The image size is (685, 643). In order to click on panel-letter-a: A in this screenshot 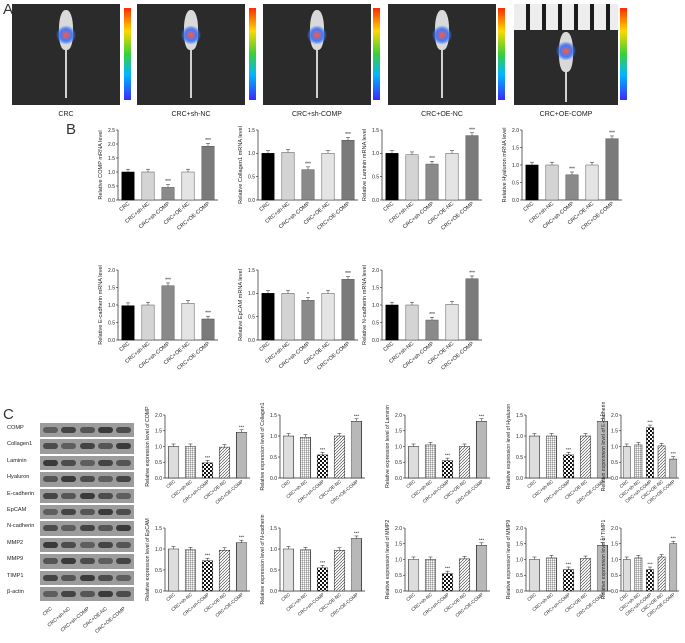, I will do `click(8, 9)`.